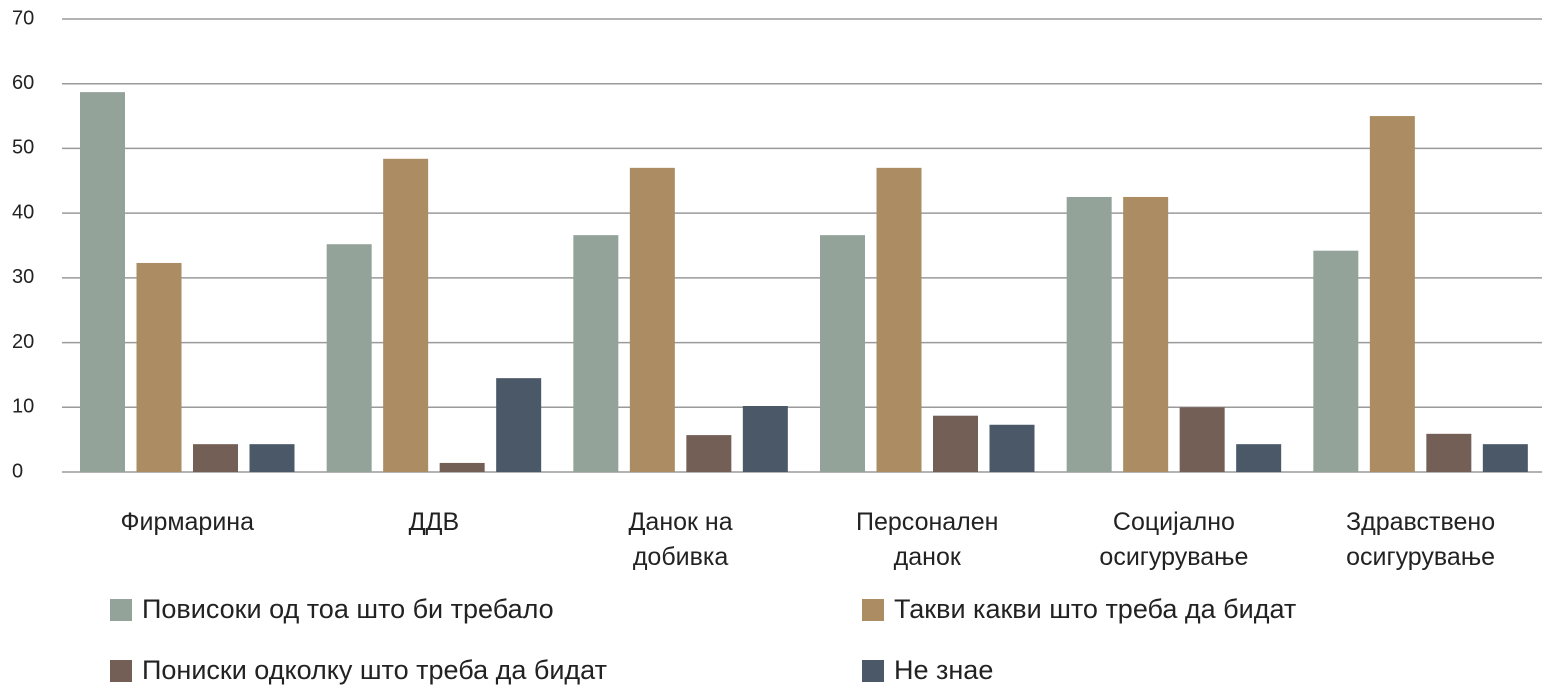 This screenshot has height=690, width=1542. Describe the element at coordinates (17, 471) in the screenshot. I see `y-tick-label: 0` at that location.